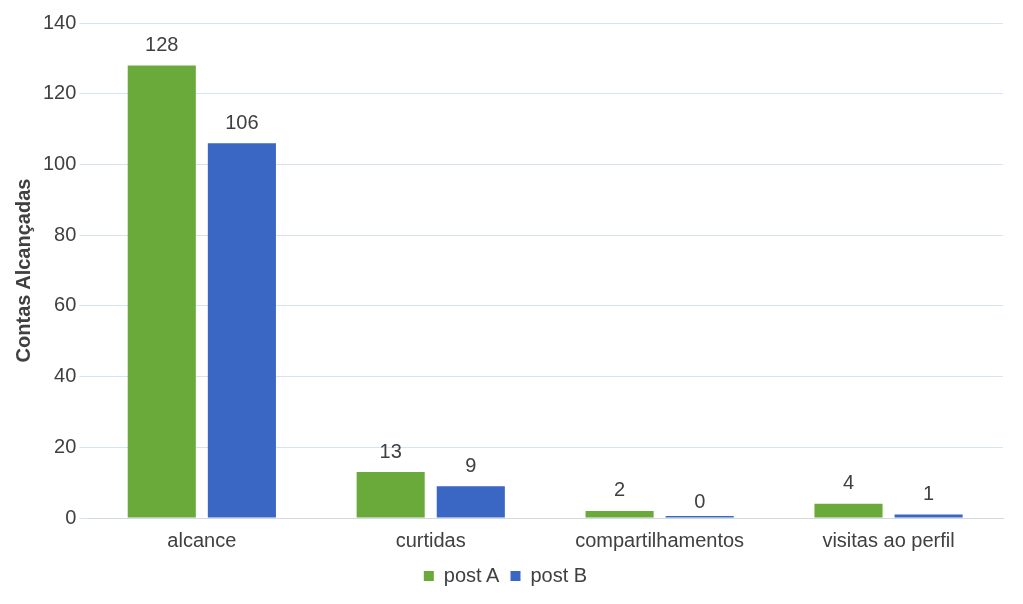 The height and width of the screenshot is (604, 1023). Describe the element at coordinates (162, 43) in the screenshot. I see `data-label: 128` at that location.